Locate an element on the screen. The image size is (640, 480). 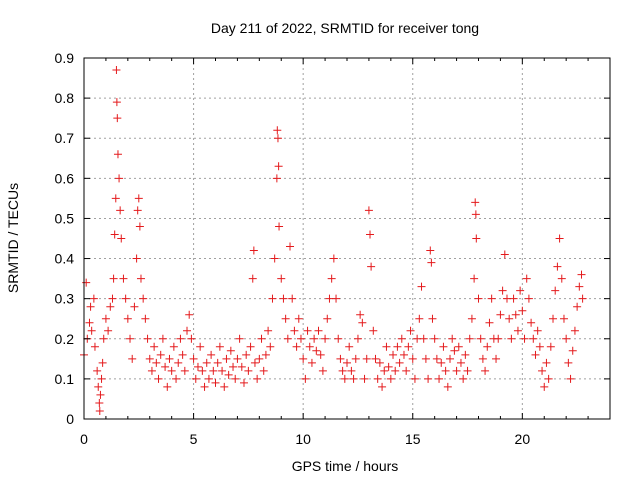
x-tick-label: 0 is located at coordinates (84, 439).